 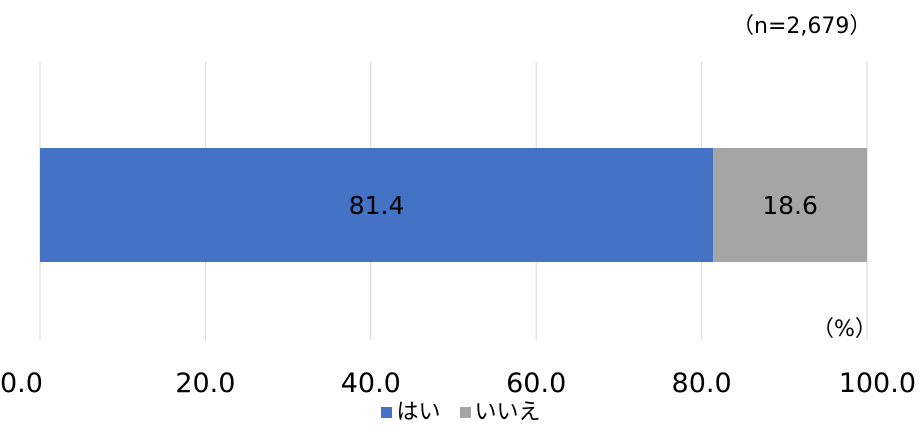 What do you see at coordinates (844, 329) in the screenshot?
I see `unit-note: （%）` at bounding box center [844, 329].